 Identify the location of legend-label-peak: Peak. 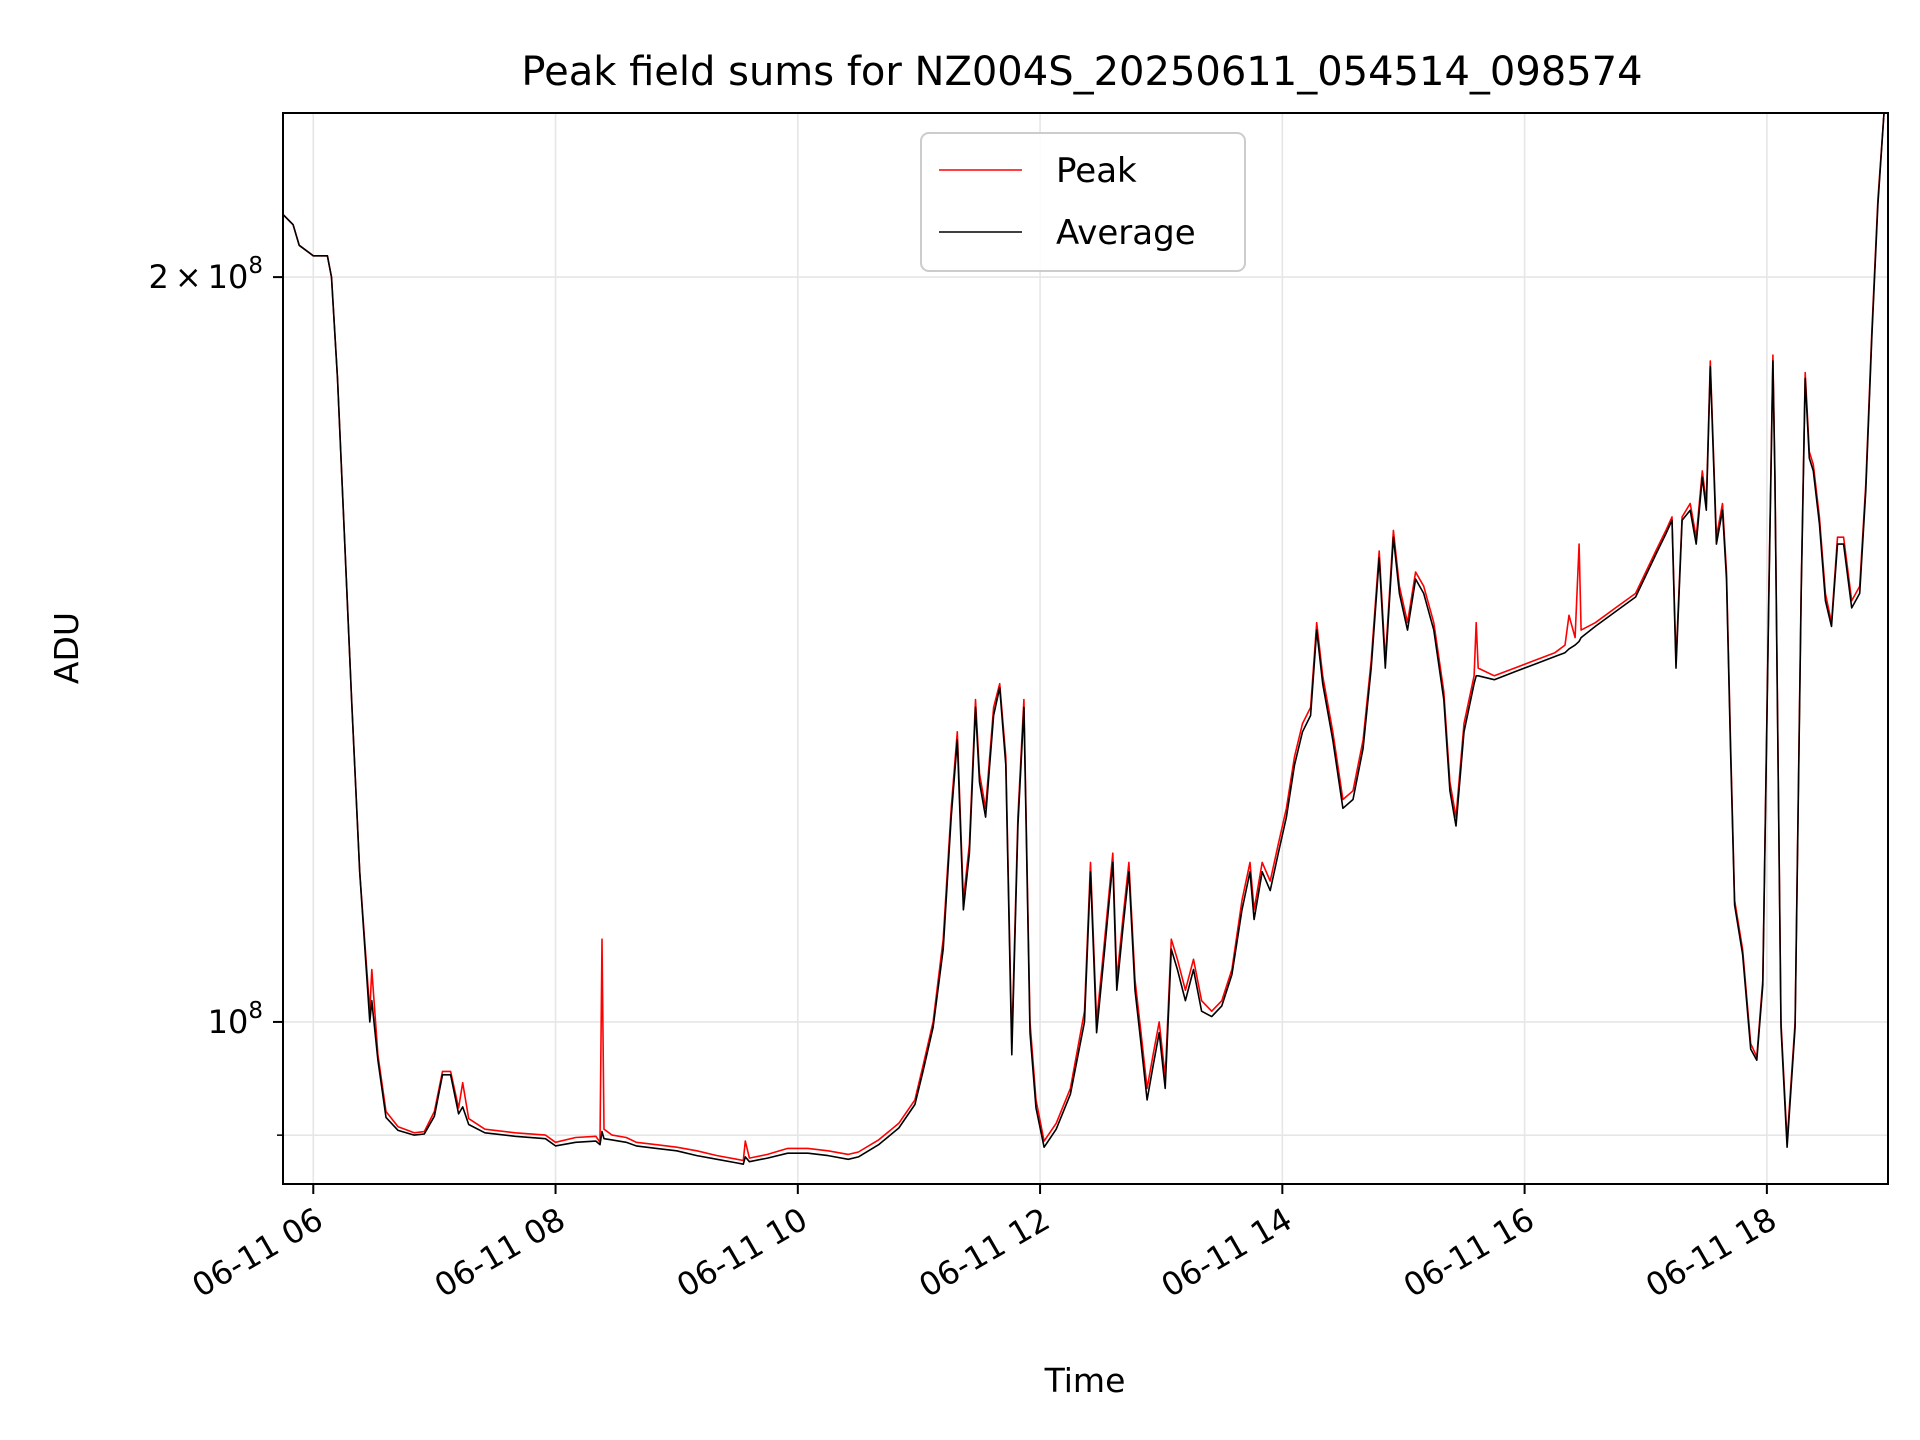
(1096, 171).